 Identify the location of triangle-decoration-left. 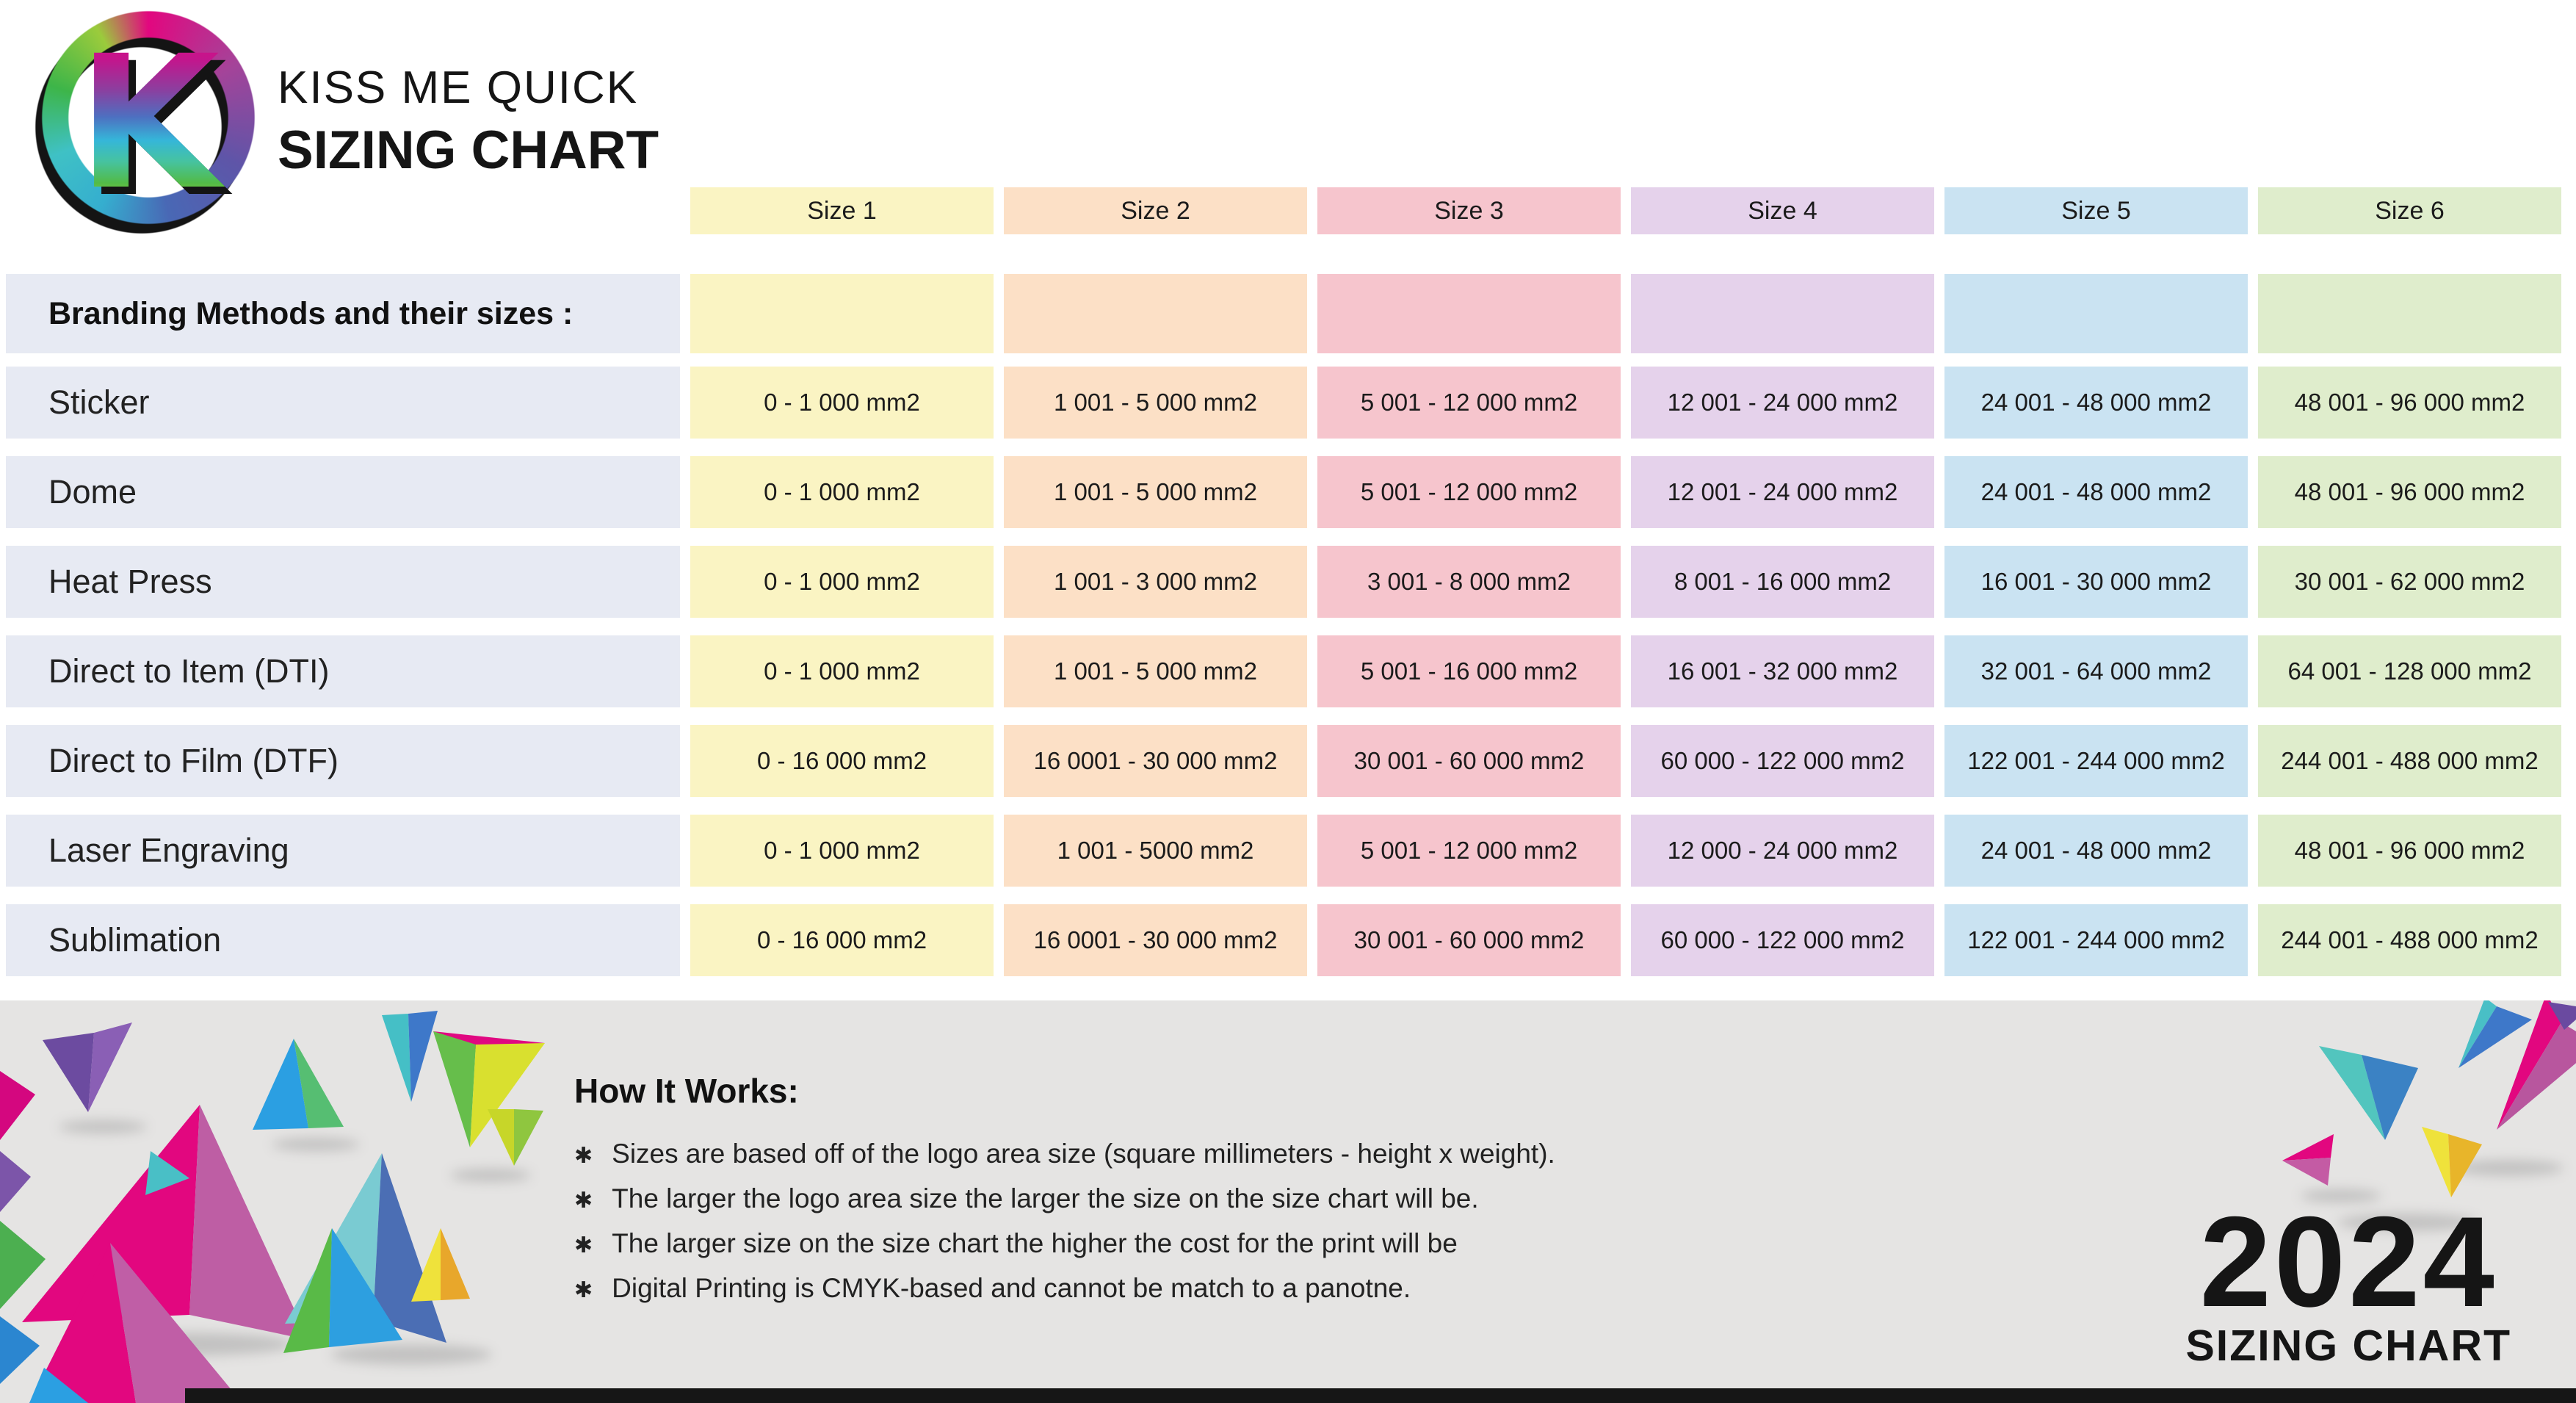
(272, 1207).